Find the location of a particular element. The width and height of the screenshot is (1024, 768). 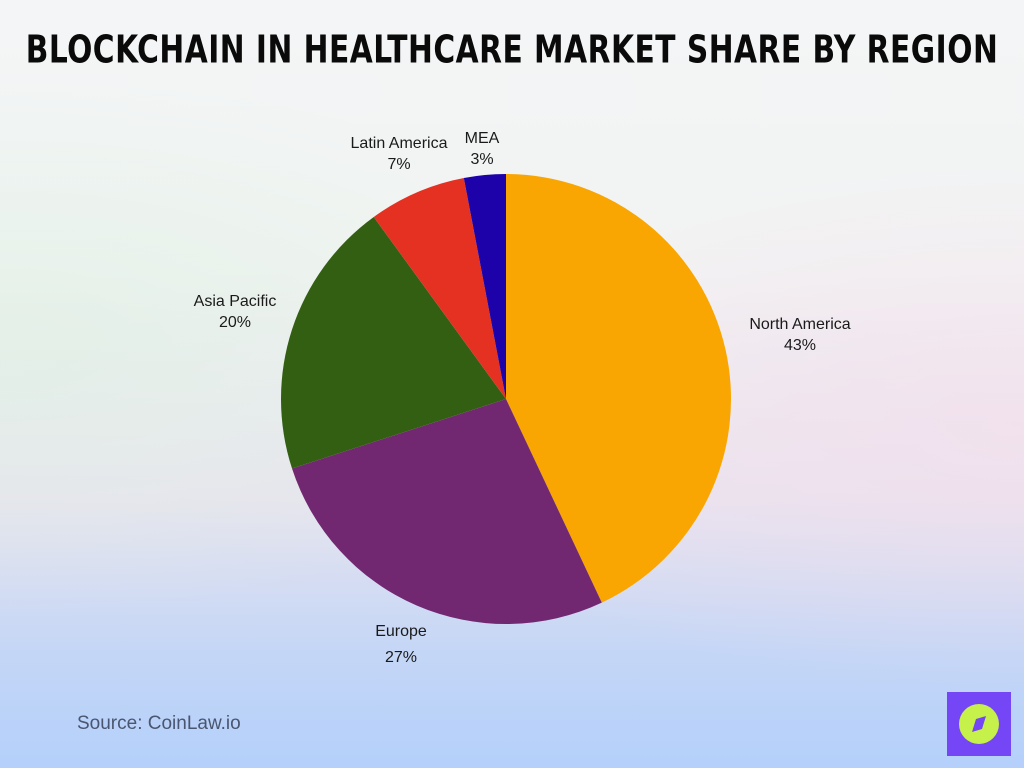

label-north-america: North America 43% is located at coordinates (800, 335).